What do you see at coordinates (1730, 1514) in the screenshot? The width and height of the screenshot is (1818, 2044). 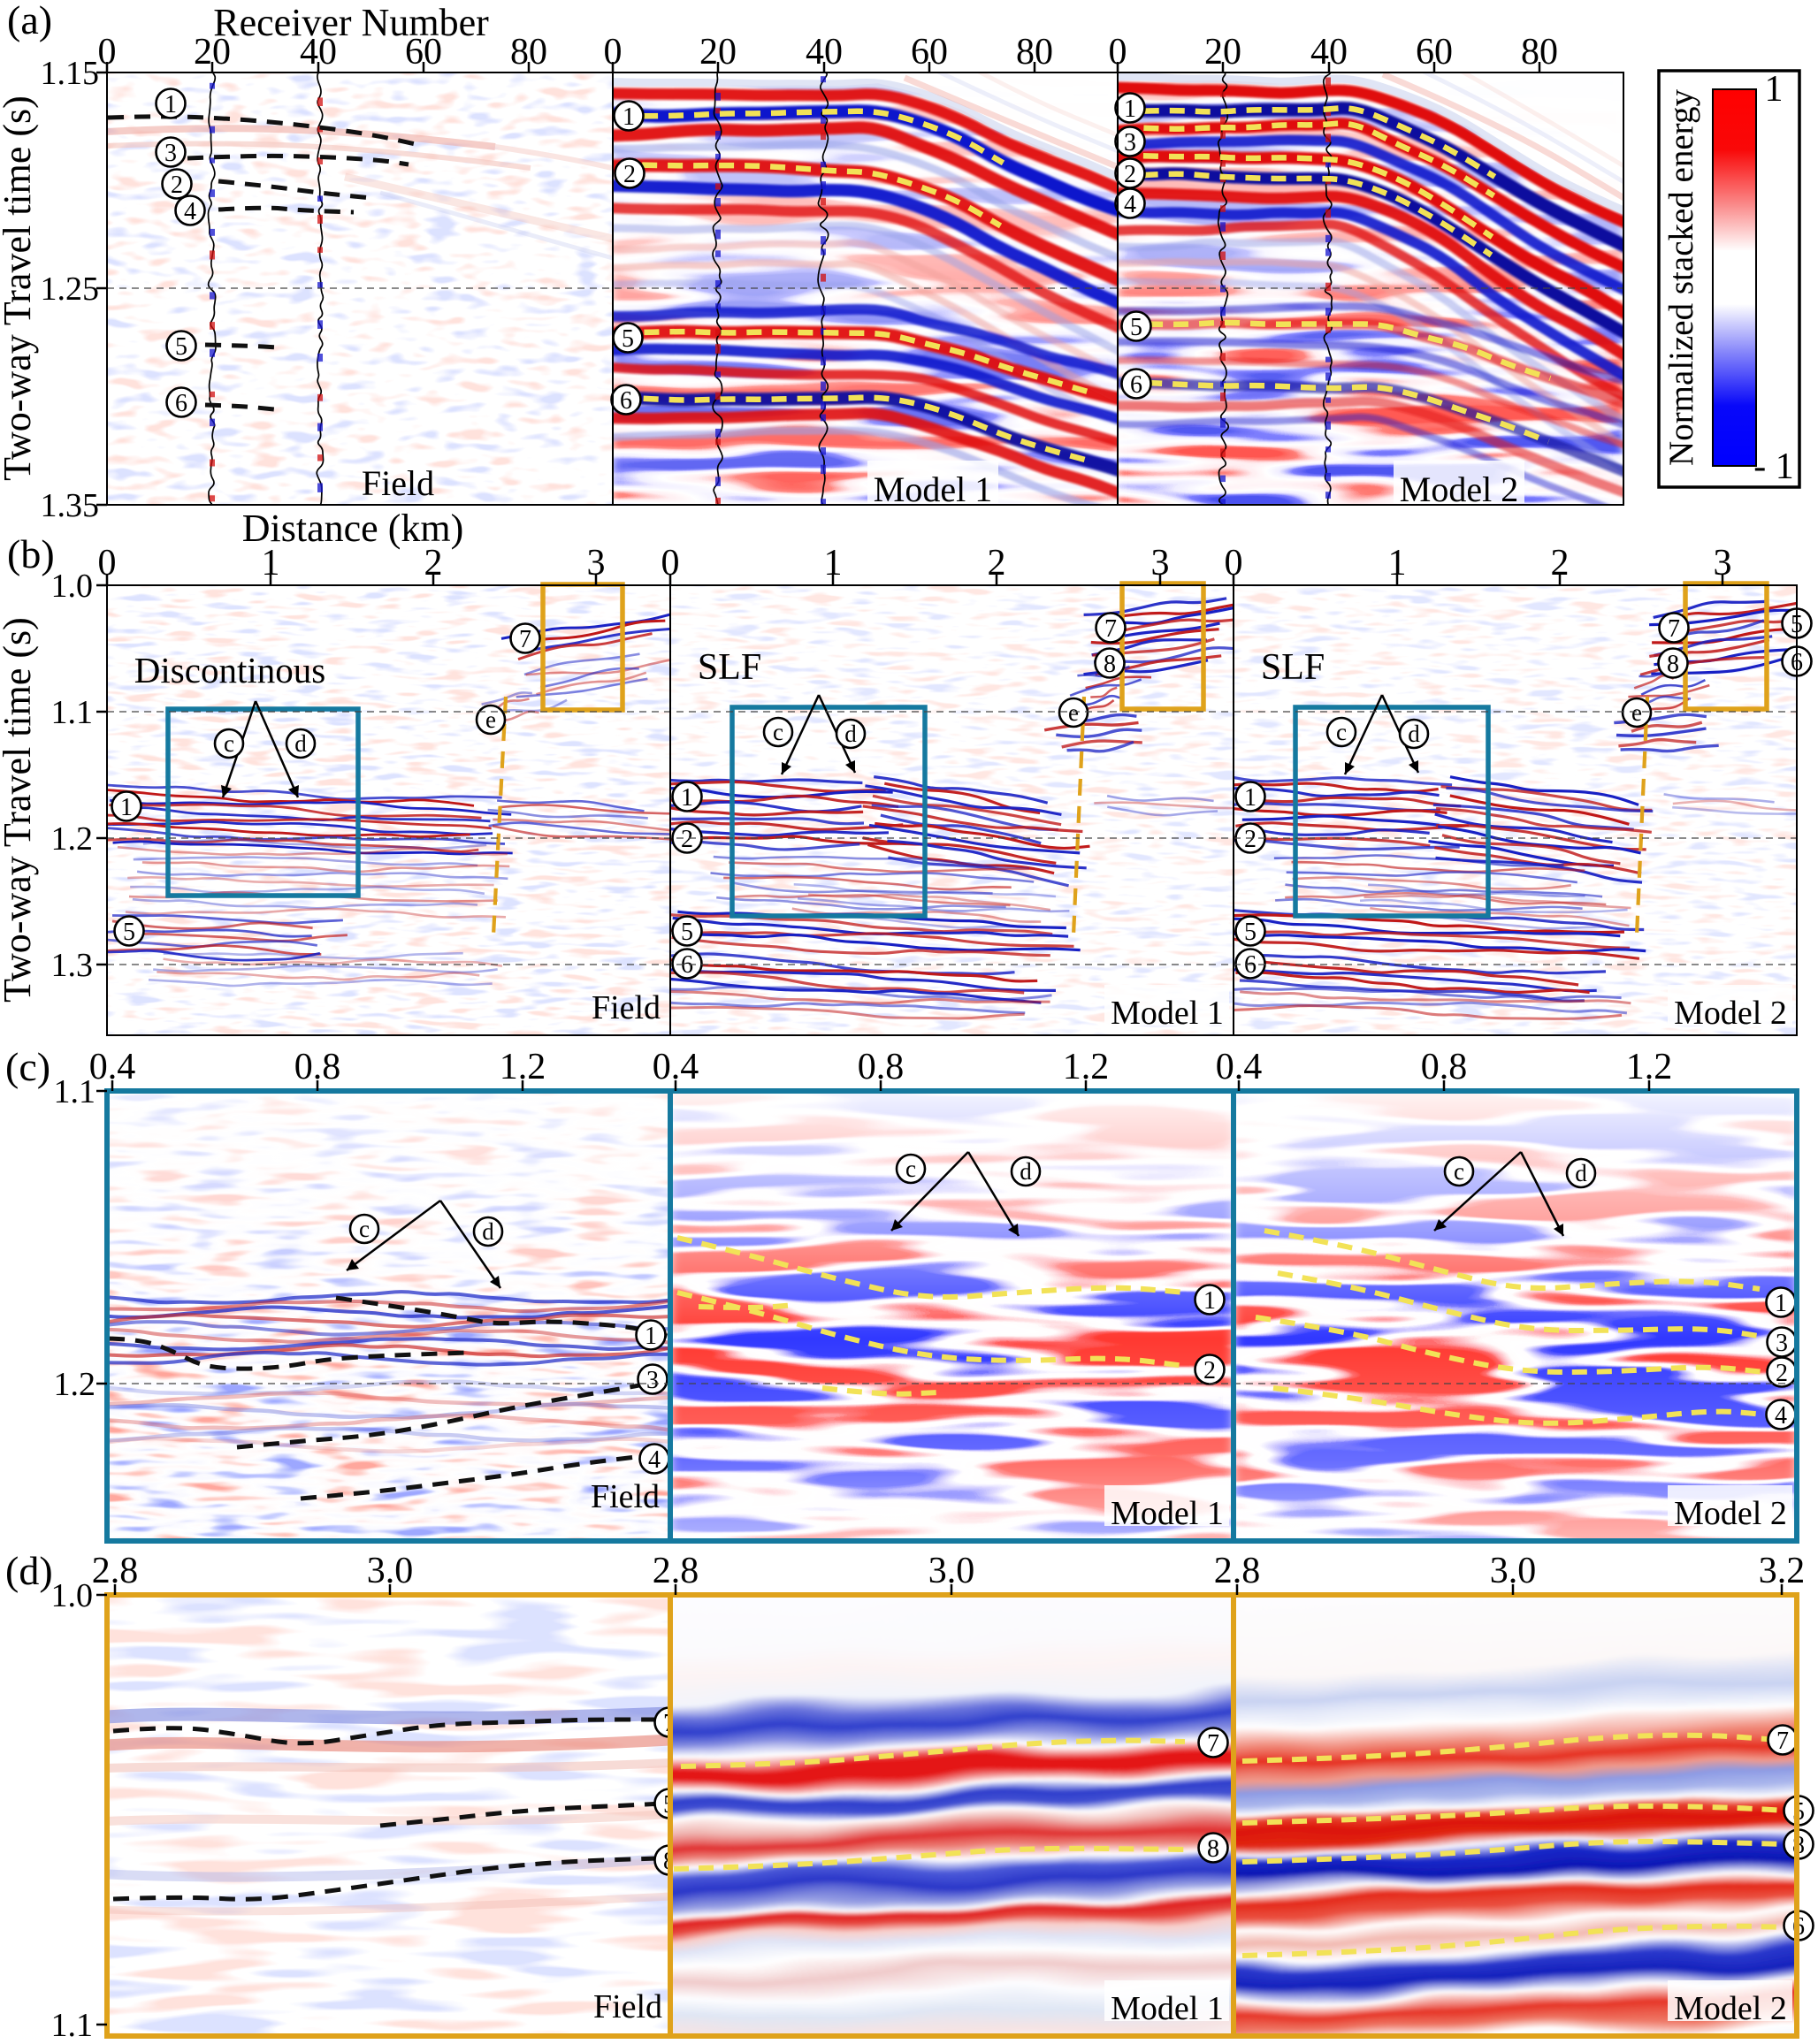 I see `svg-text: Model 2` at bounding box center [1730, 1514].